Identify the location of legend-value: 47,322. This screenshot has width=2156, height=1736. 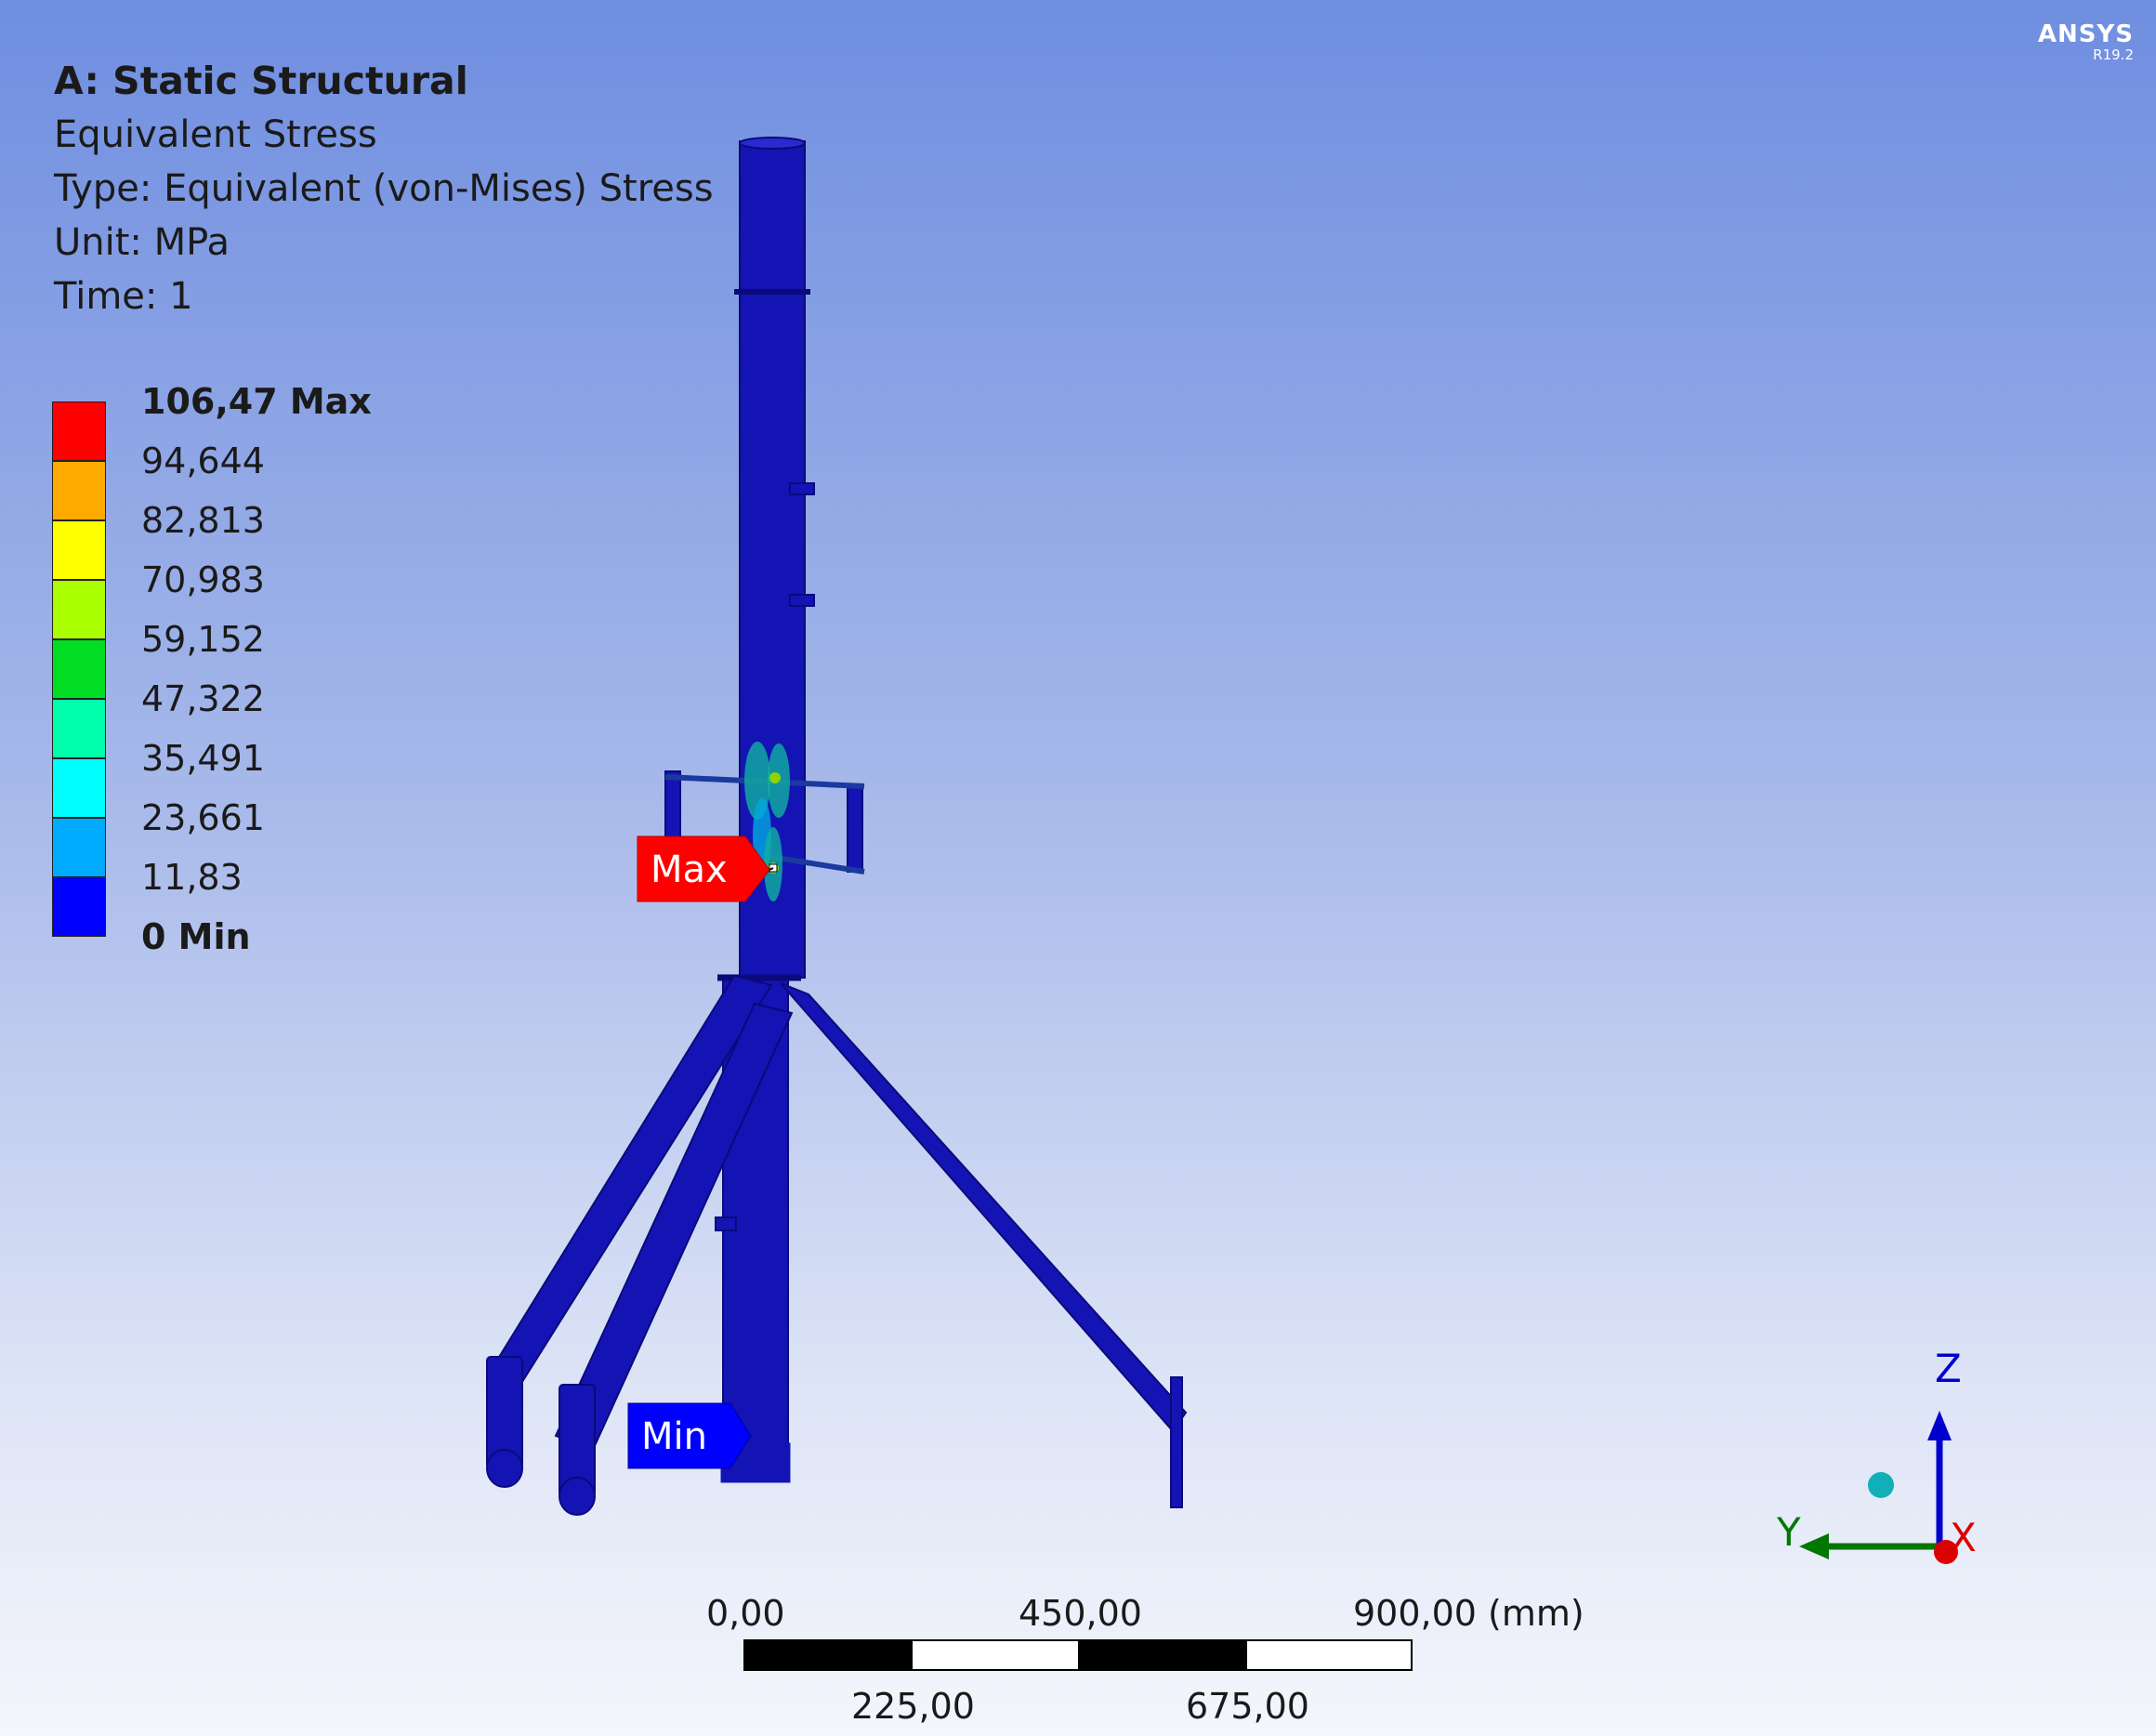
(203, 699).